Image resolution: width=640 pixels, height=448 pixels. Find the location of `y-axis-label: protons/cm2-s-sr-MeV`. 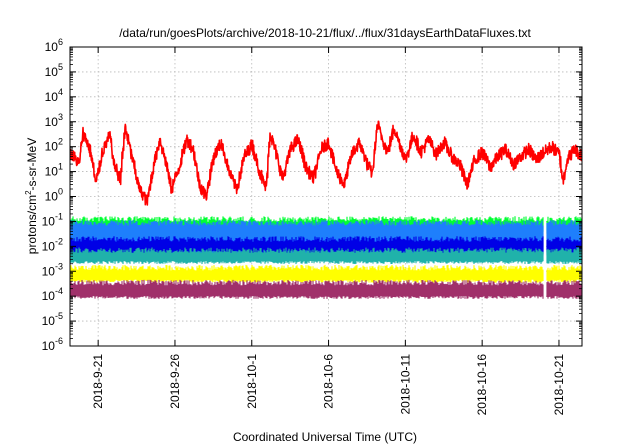

y-axis-label: protons/cm2-s-sr-MeV is located at coordinates (31, 196).